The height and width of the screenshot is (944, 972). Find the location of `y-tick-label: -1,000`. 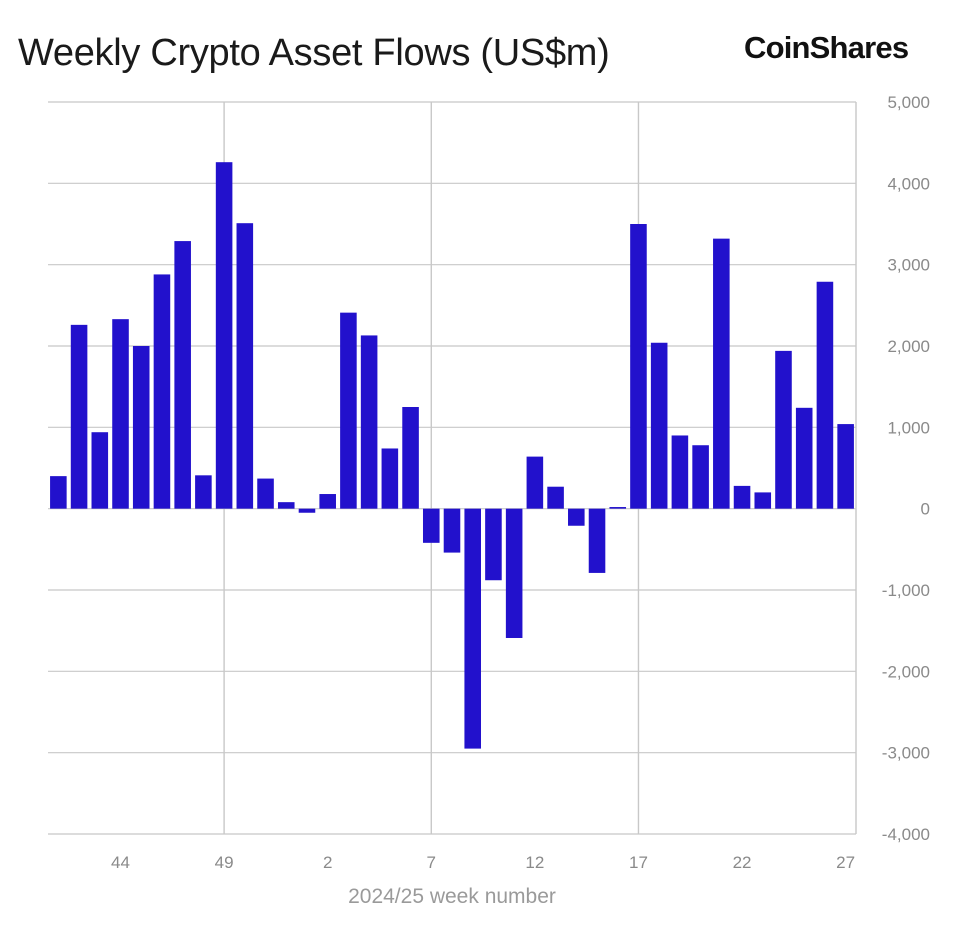

y-tick-label: -1,000 is located at coordinates (906, 590).